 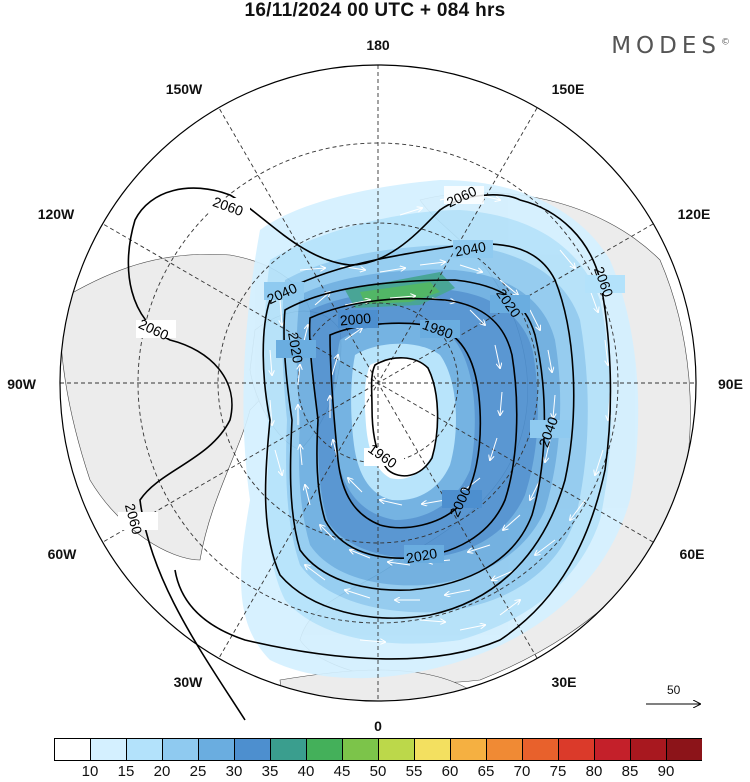 I want to click on copyright-mark: ©, so click(x=725, y=42).